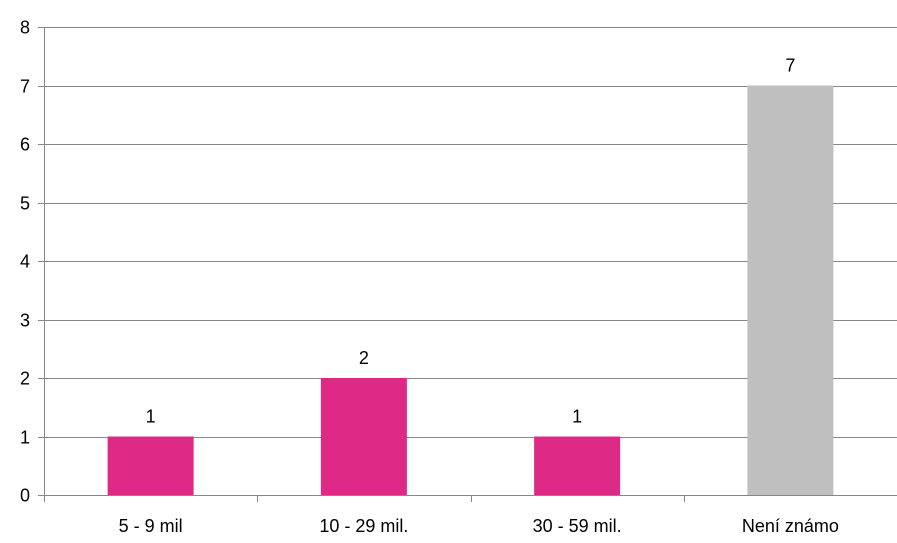 The height and width of the screenshot is (543, 897). What do you see at coordinates (25, 438) in the screenshot?
I see `y-tick-label: 1` at bounding box center [25, 438].